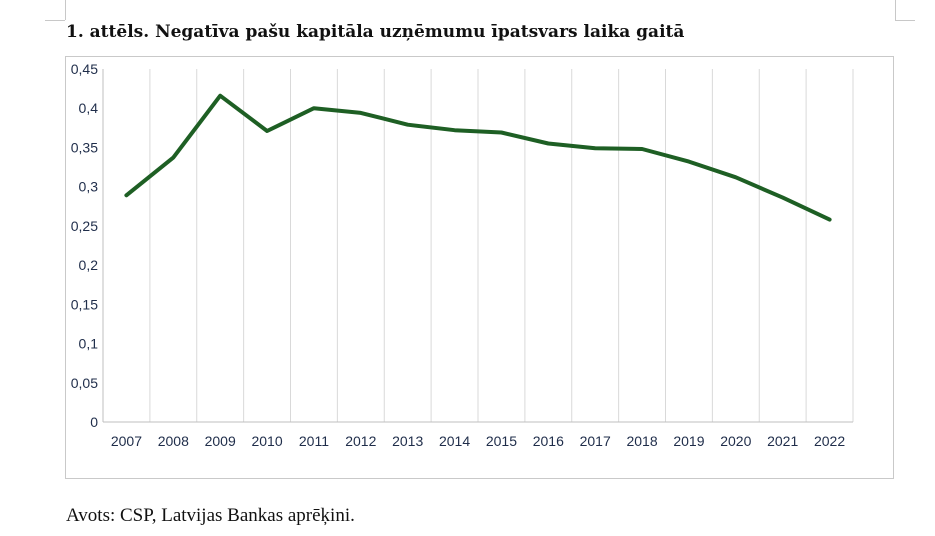 The width and height of the screenshot is (935, 536). Describe the element at coordinates (905, 20) in the screenshot. I see `crop-mark-right-horizontal` at that location.